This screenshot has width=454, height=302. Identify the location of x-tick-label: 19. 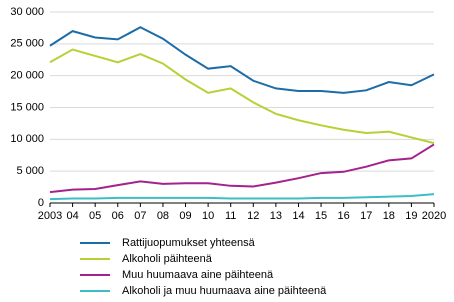
(411, 216).